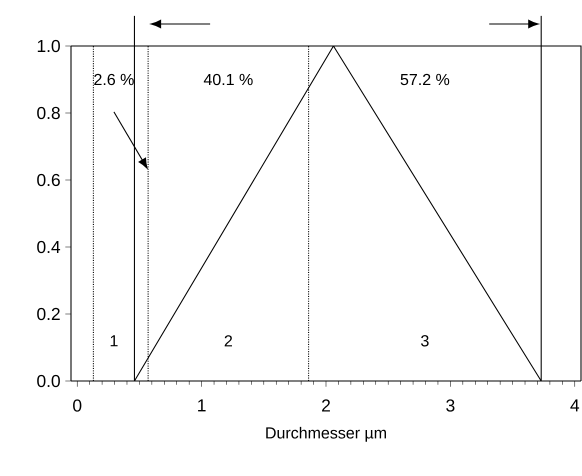  Describe the element at coordinates (114, 80) in the screenshot. I see `annotation: 2.6 %` at that location.